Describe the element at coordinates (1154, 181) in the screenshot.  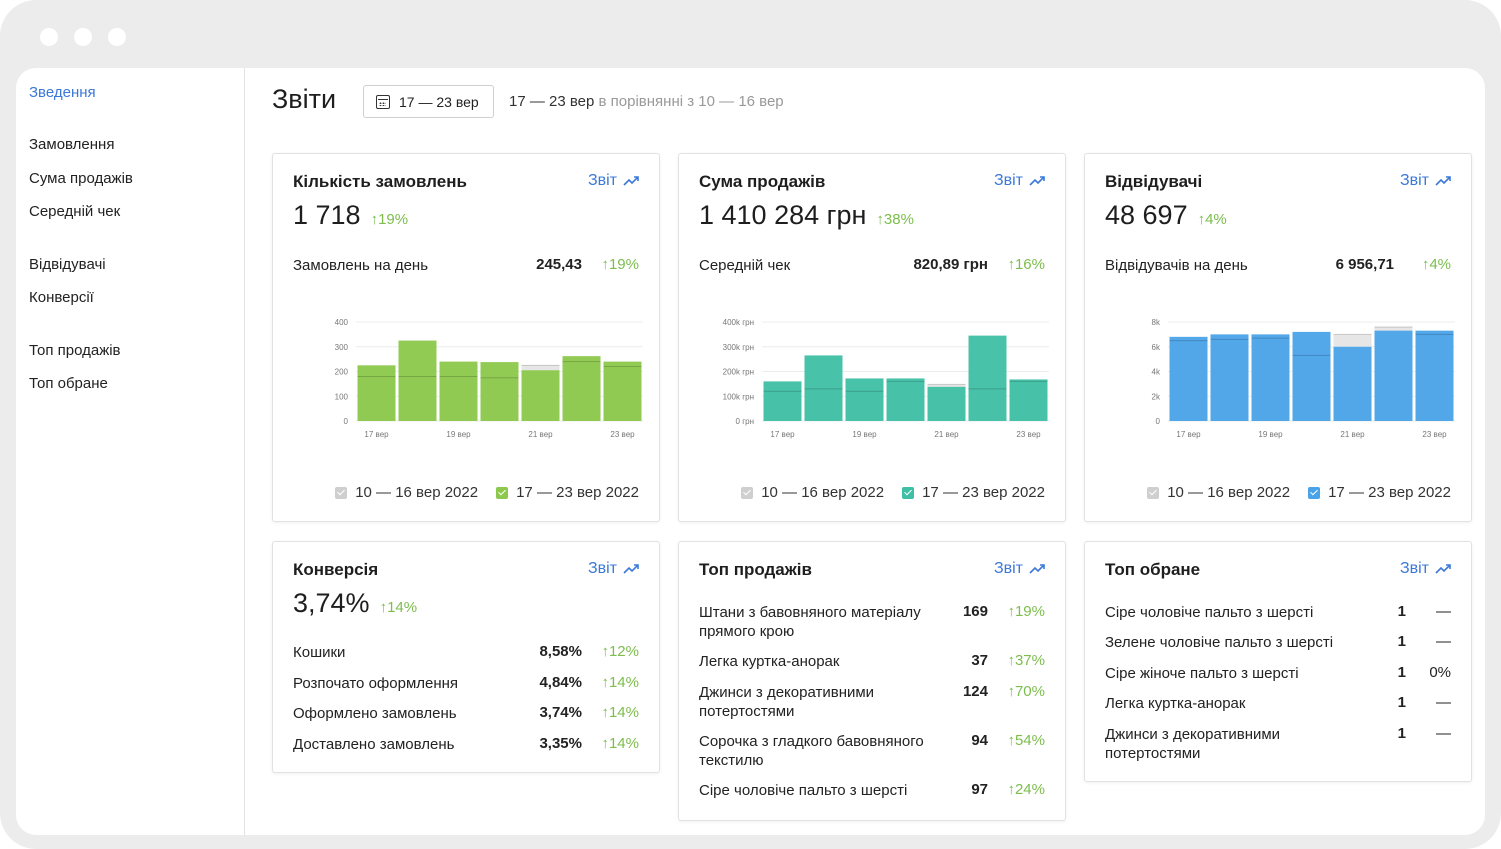
I see `card-title: Відвідувачі` at that location.